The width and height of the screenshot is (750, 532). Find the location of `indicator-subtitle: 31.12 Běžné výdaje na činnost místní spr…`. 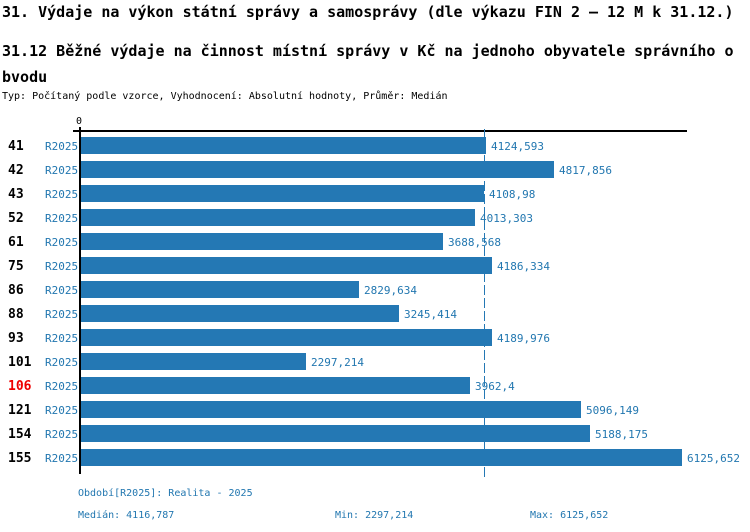

indicator-subtitle: 31.12 Běžné výdaje na činnost místní spr… is located at coordinates (368, 64).